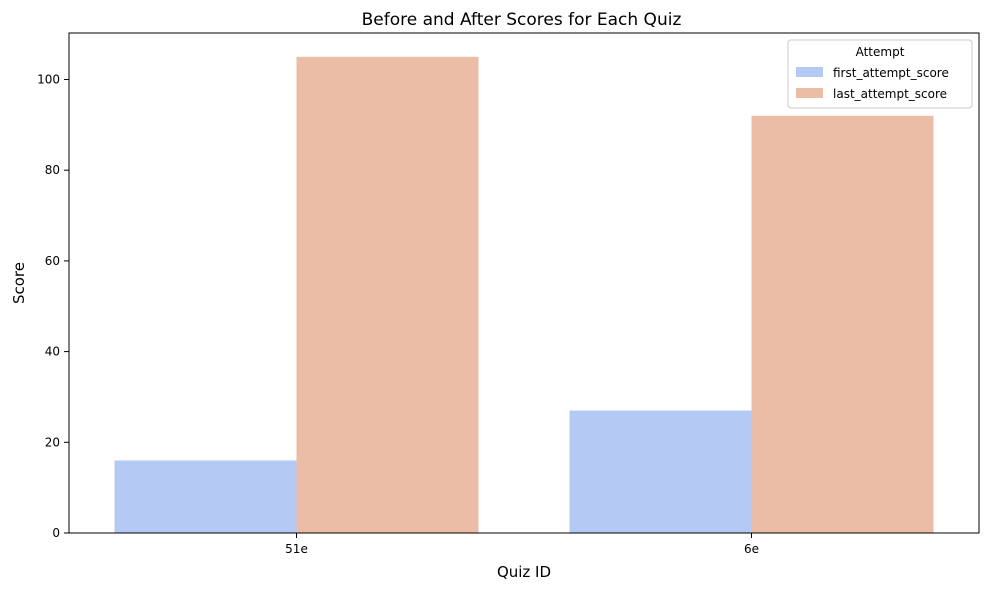 This screenshot has height=590, width=989. I want to click on legend-swatch-last-attempt, so click(809, 93).